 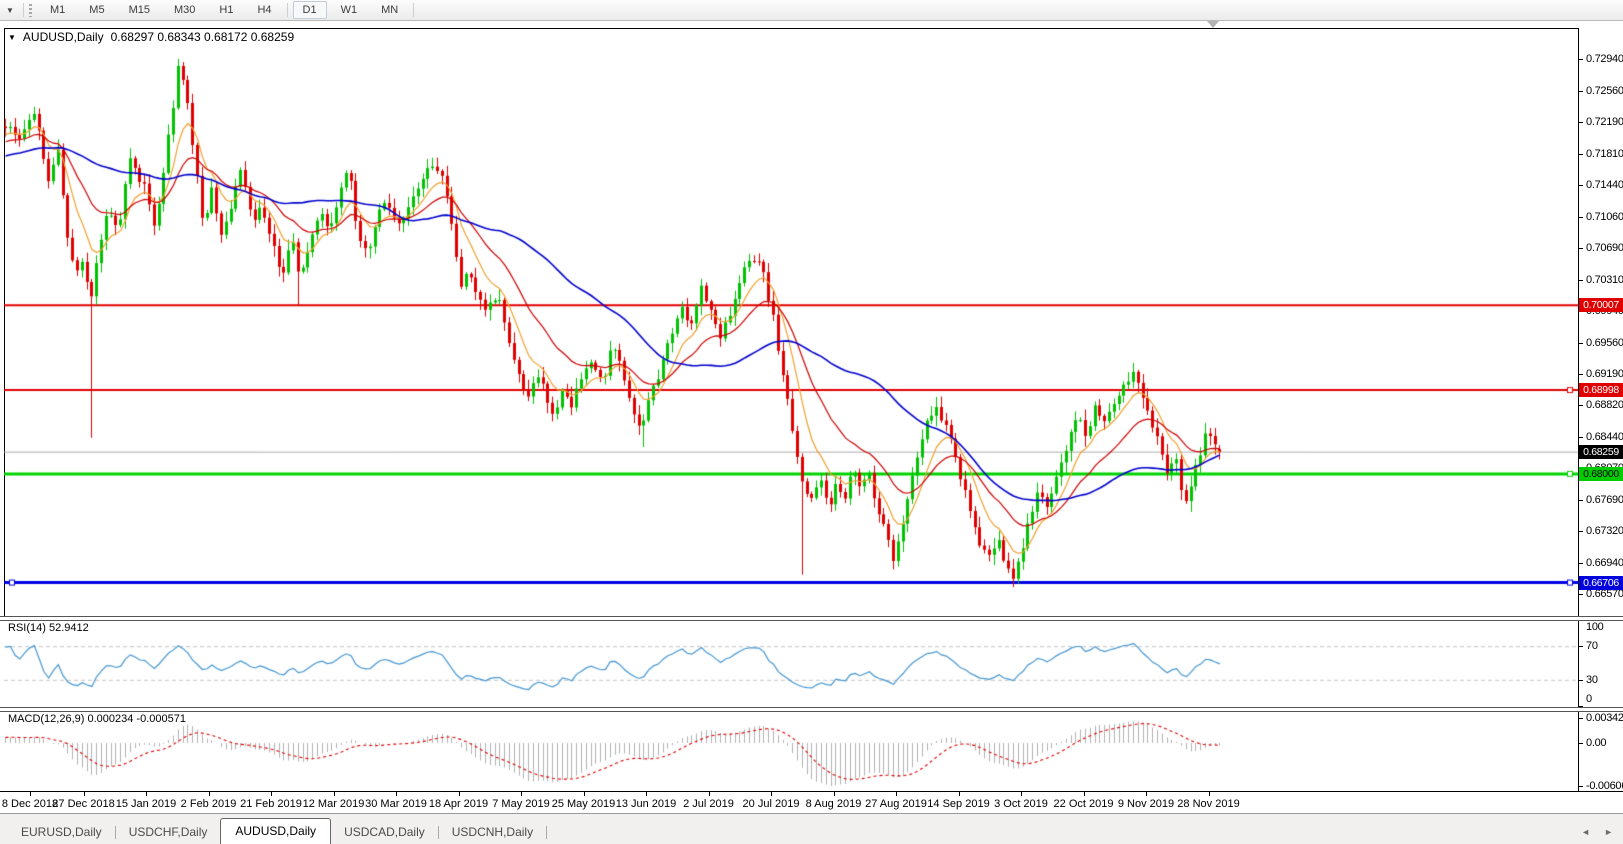 What do you see at coordinates (1146, 804) in the screenshot?
I see `date-label: 9 Nov 2019` at bounding box center [1146, 804].